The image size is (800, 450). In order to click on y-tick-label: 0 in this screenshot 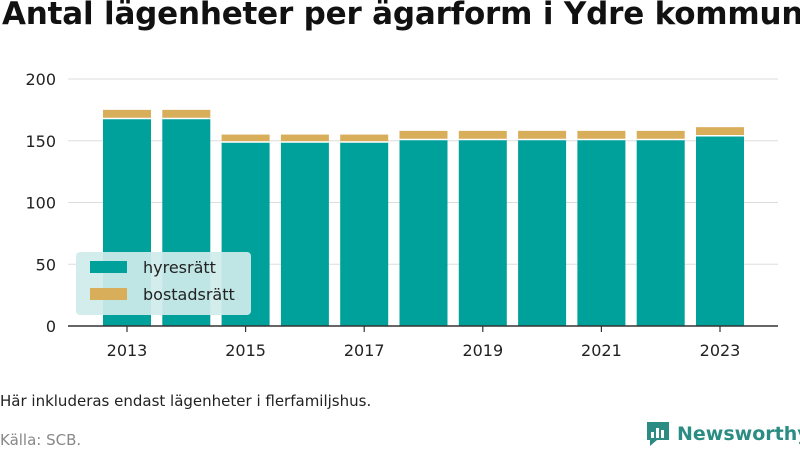, I will do `click(51, 326)`.